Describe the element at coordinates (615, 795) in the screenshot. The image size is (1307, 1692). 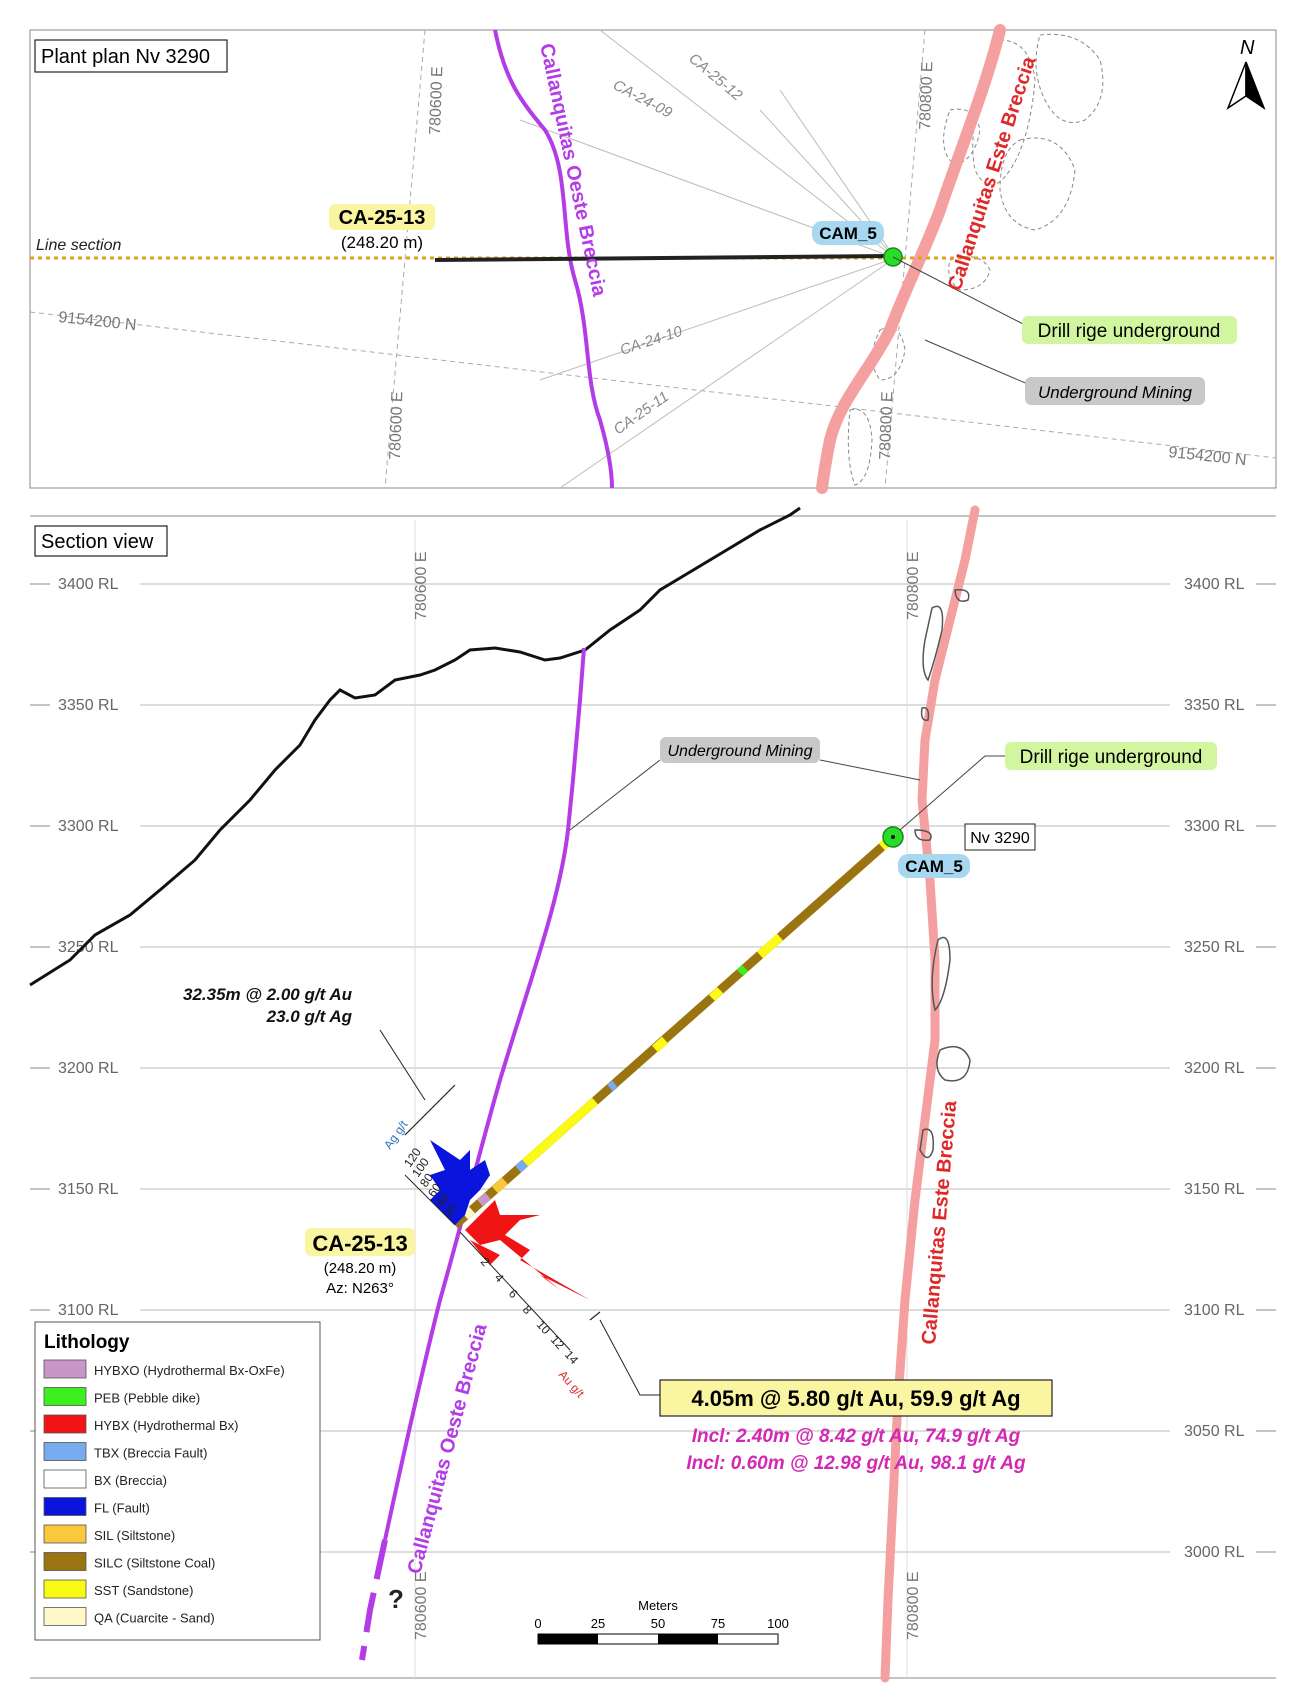
I see `section-mining-leader-left` at that location.